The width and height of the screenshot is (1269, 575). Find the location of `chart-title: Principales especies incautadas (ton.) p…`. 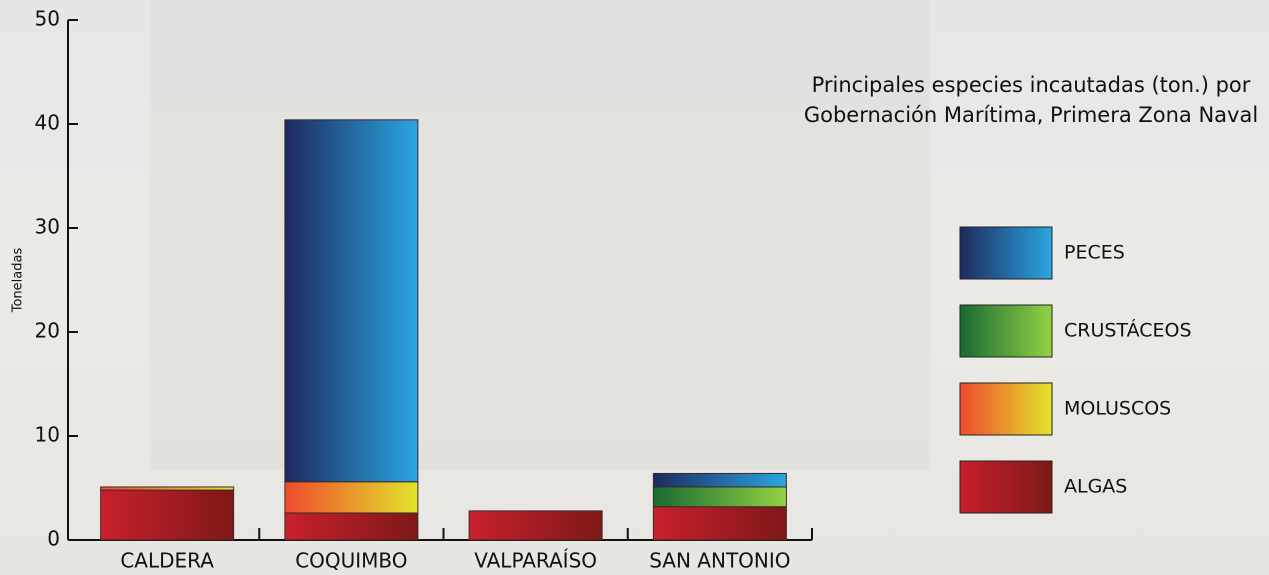

chart-title: Principales especies incautadas (ton.) p… is located at coordinates (1031, 100).